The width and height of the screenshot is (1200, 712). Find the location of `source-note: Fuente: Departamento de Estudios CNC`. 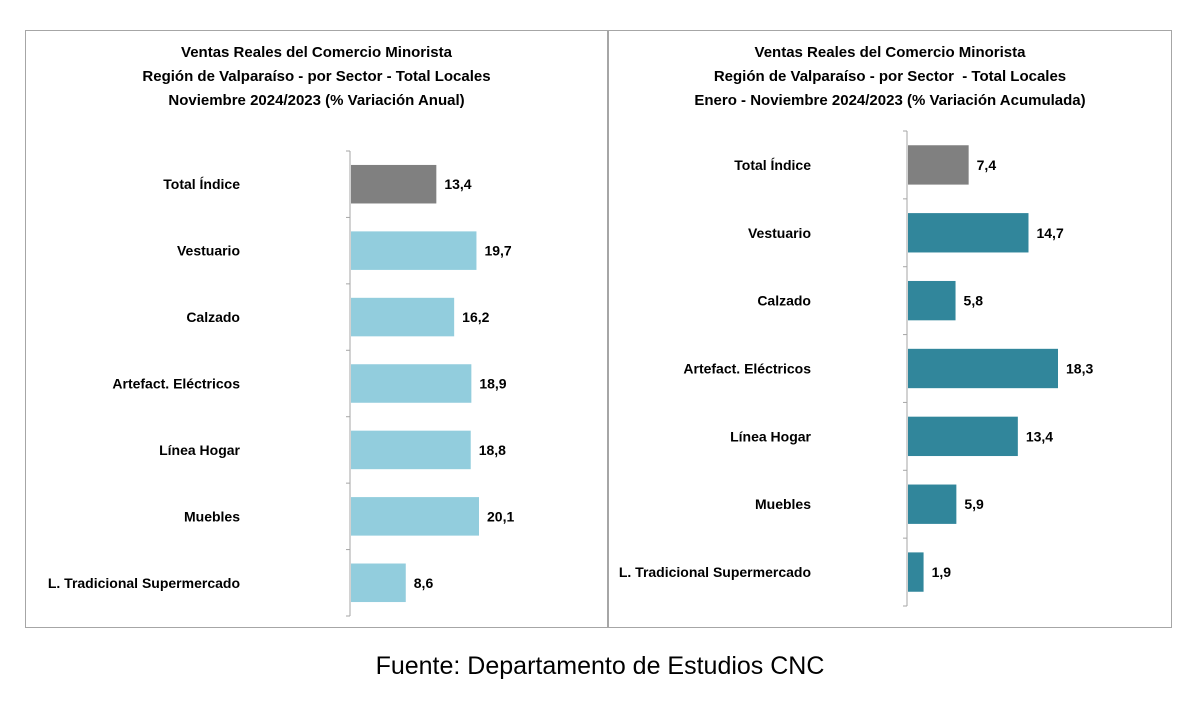

source-note: Fuente: Departamento de Estudios CNC is located at coordinates (600, 666).